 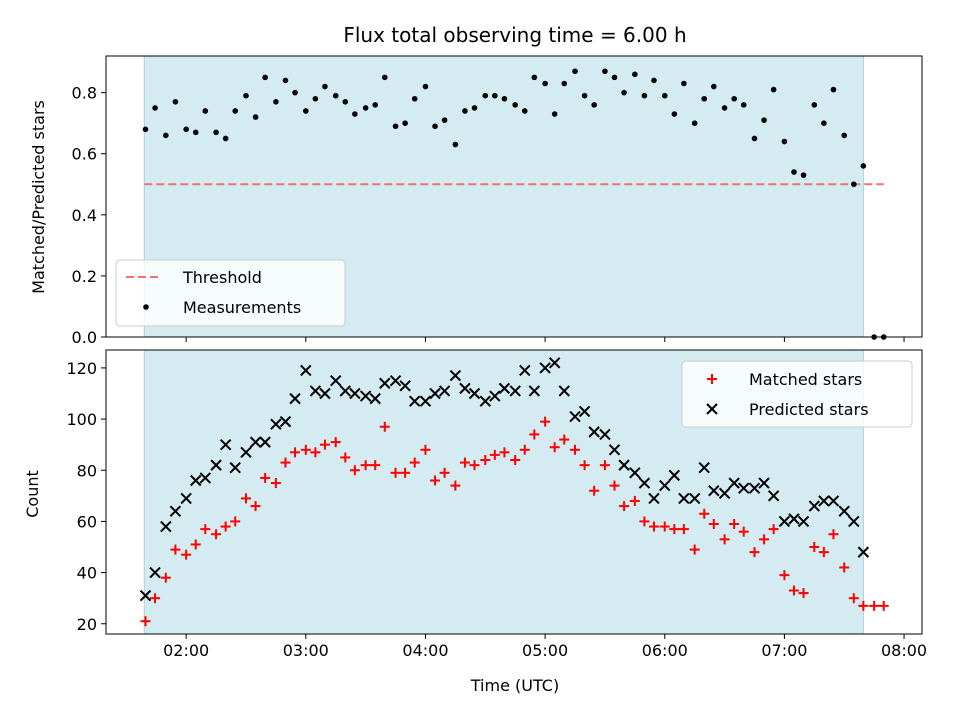 I want to click on bottom-x-tick-label: 04:00, so click(x=425, y=650).